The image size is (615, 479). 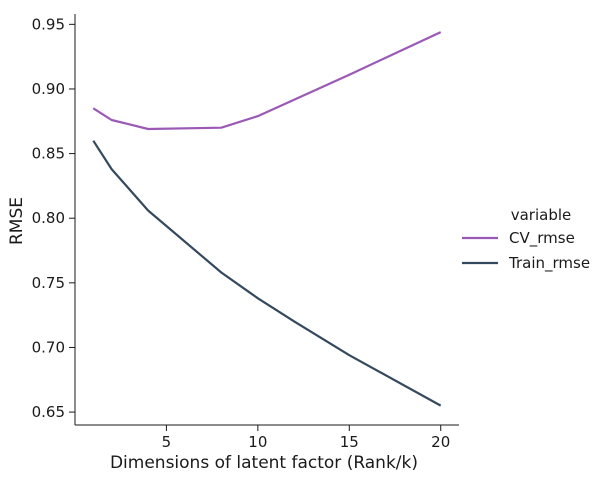 What do you see at coordinates (526, 251) in the screenshot?
I see `legend-items: CV_rmse Train_rmse` at bounding box center [526, 251].